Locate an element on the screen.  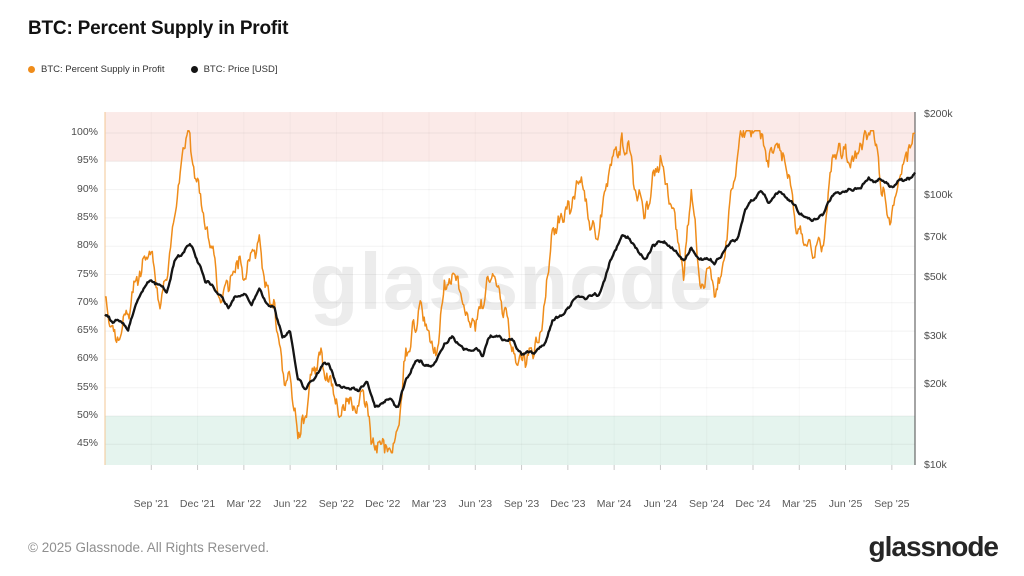
y-axis-left-tick-label: 90% is located at coordinates (87, 188).